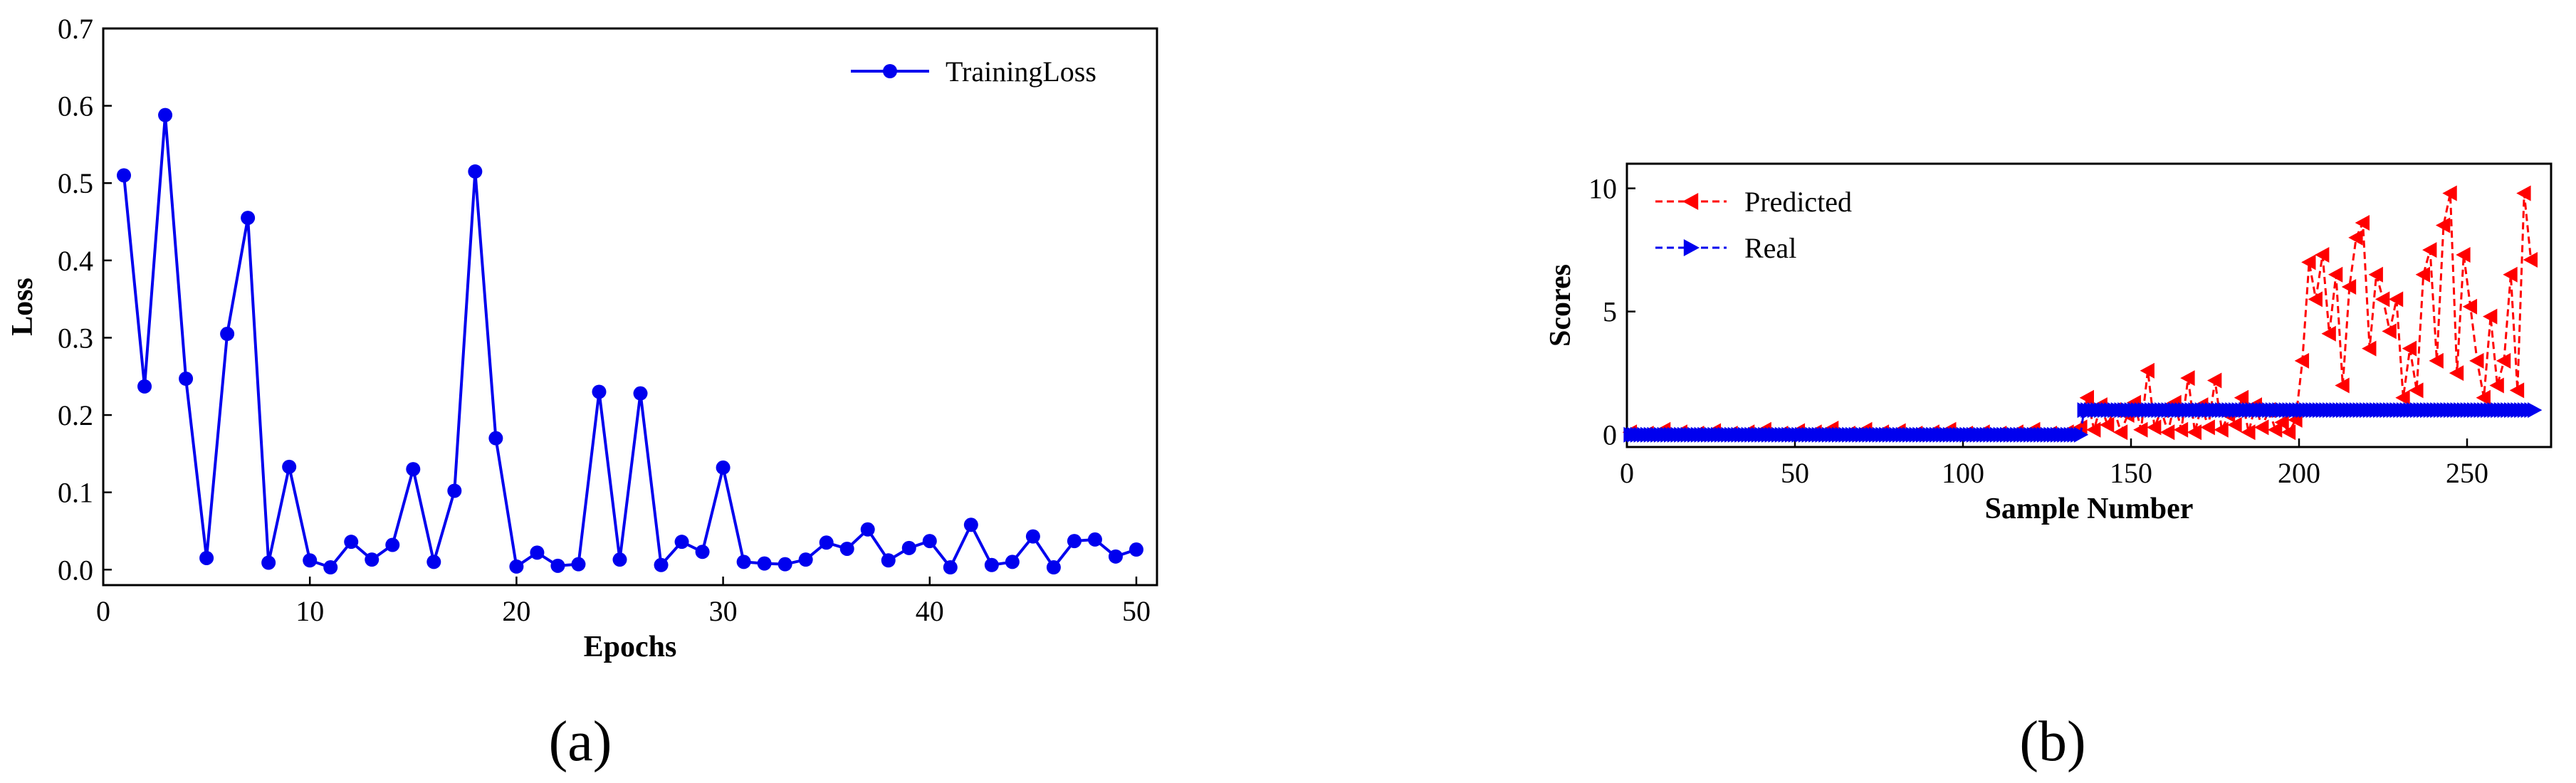 Image resolution: width=2576 pixels, height=783 pixels. What do you see at coordinates (2082, 422) in the screenshot?
I see `series-line-real-step` at bounding box center [2082, 422].